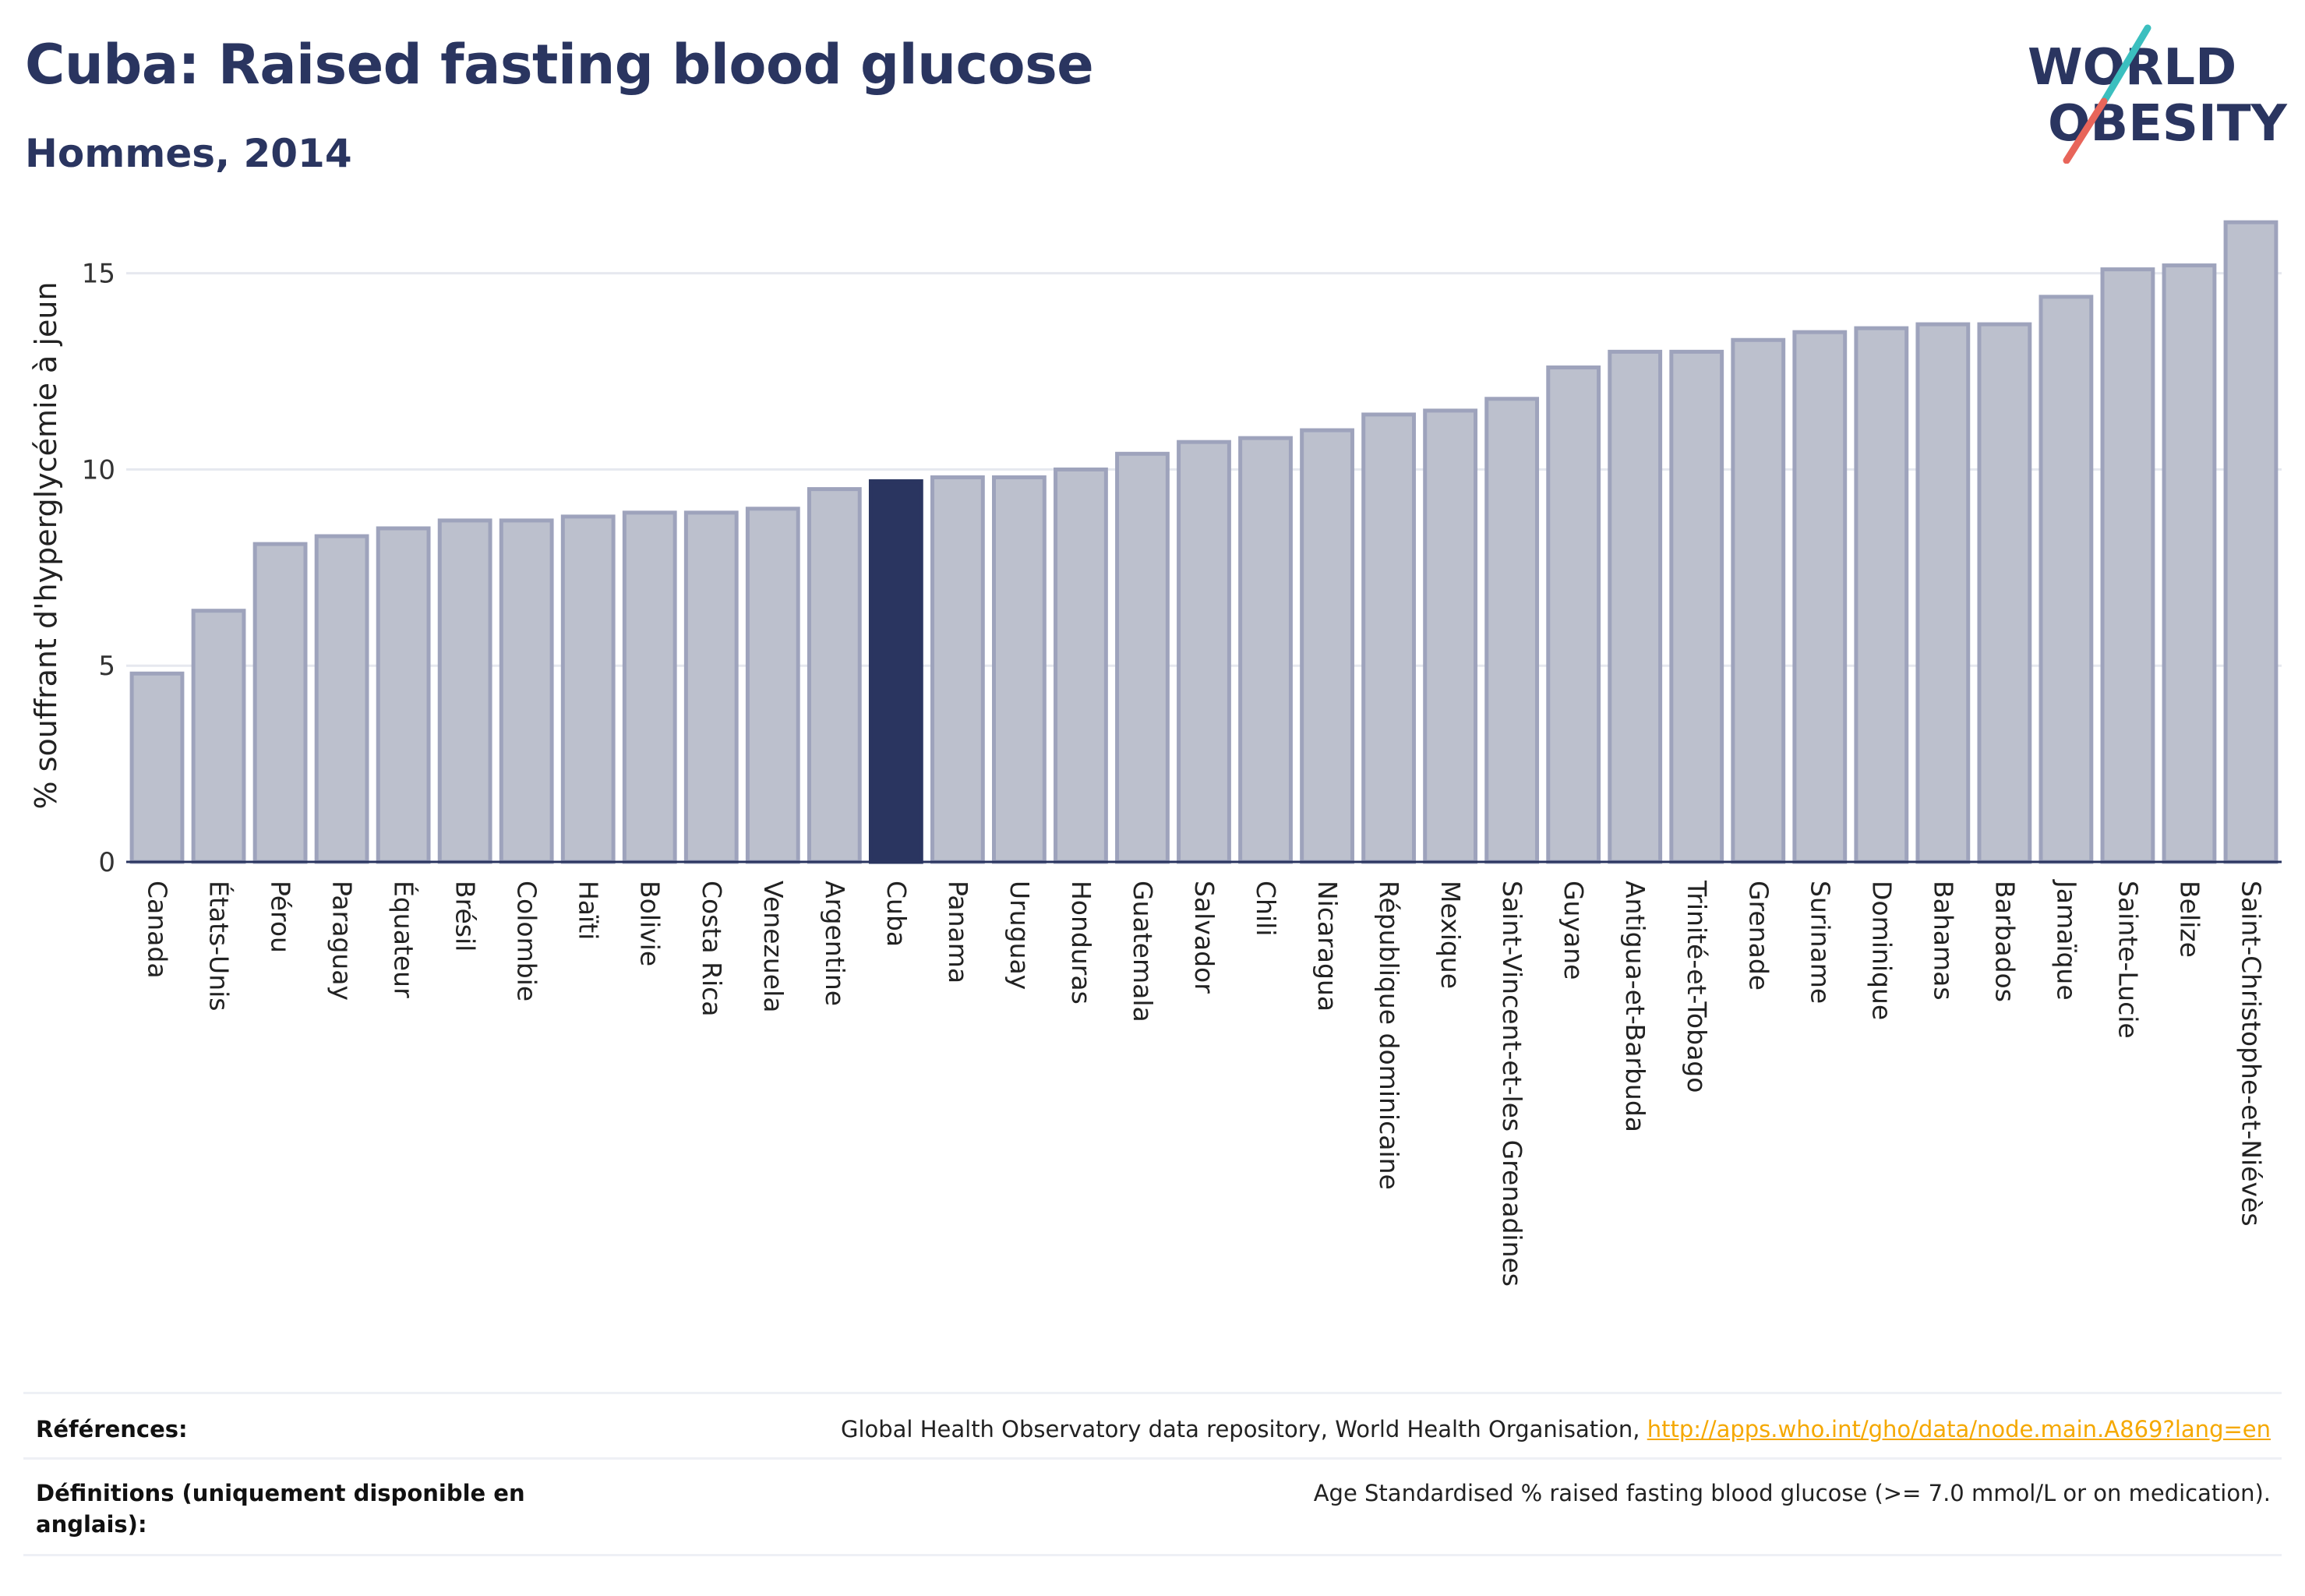 This screenshot has width=2305, height=1596. What do you see at coordinates (1943, 593) in the screenshot?
I see `bar-bahamas` at bounding box center [1943, 593].